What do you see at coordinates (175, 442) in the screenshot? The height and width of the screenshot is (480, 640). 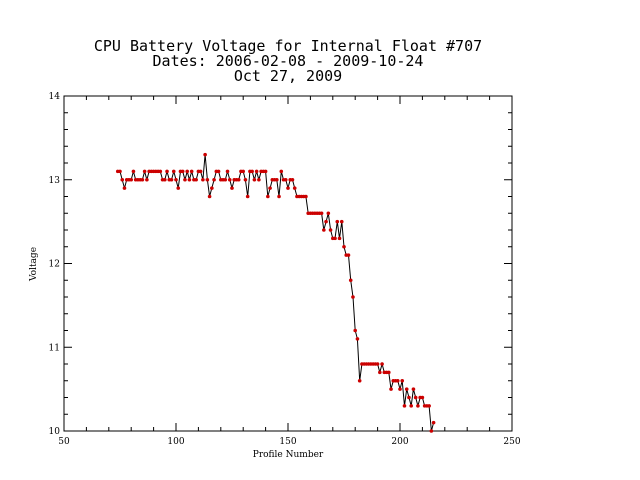 I see `x-tick-label: 100` at bounding box center [175, 442].